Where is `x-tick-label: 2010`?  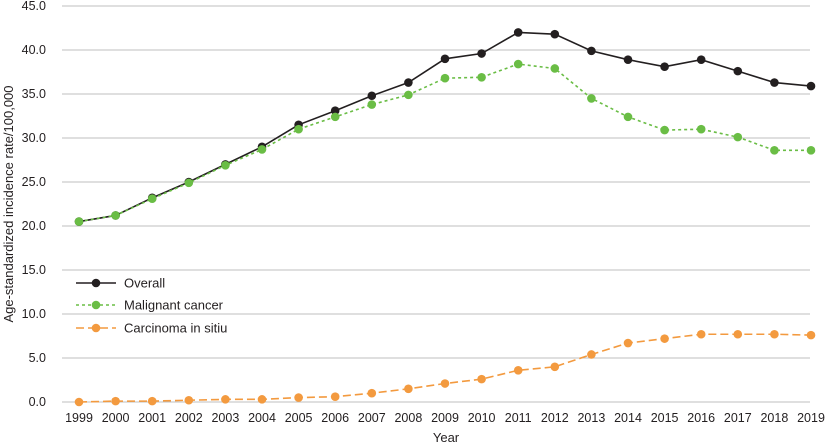 x-tick-label: 2010 is located at coordinates (482, 418).